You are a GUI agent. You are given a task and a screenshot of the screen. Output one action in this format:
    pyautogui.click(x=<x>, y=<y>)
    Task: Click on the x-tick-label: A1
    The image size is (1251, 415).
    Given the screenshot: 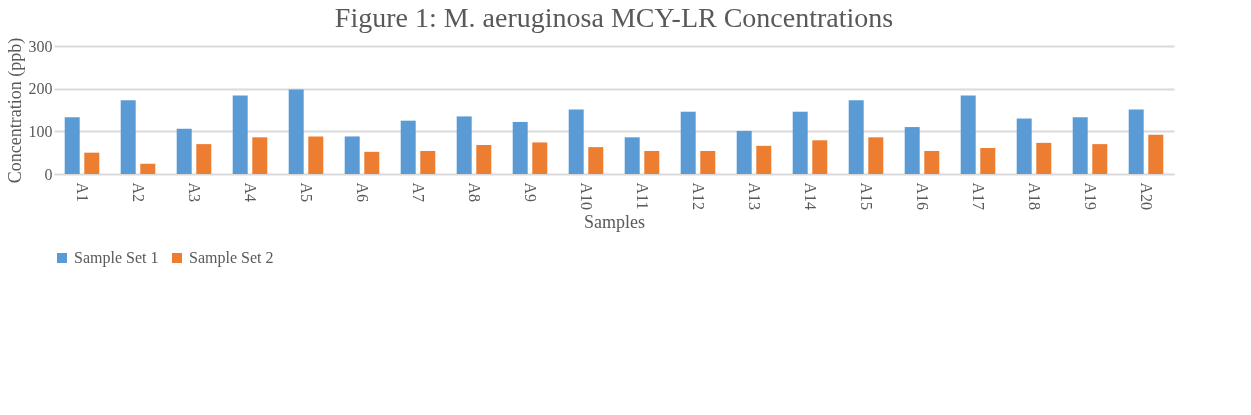 What is the action you would take?
    pyautogui.click(x=82, y=192)
    